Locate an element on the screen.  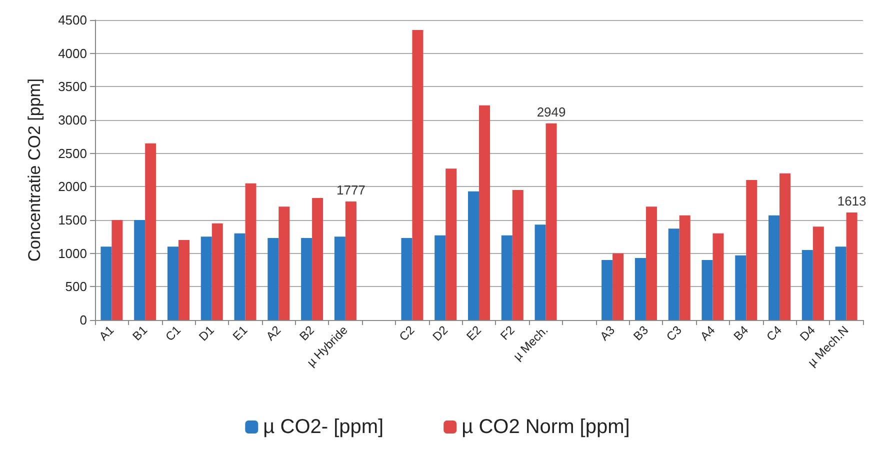
x-tick-label: B1 is located at coordinates (140, 333).